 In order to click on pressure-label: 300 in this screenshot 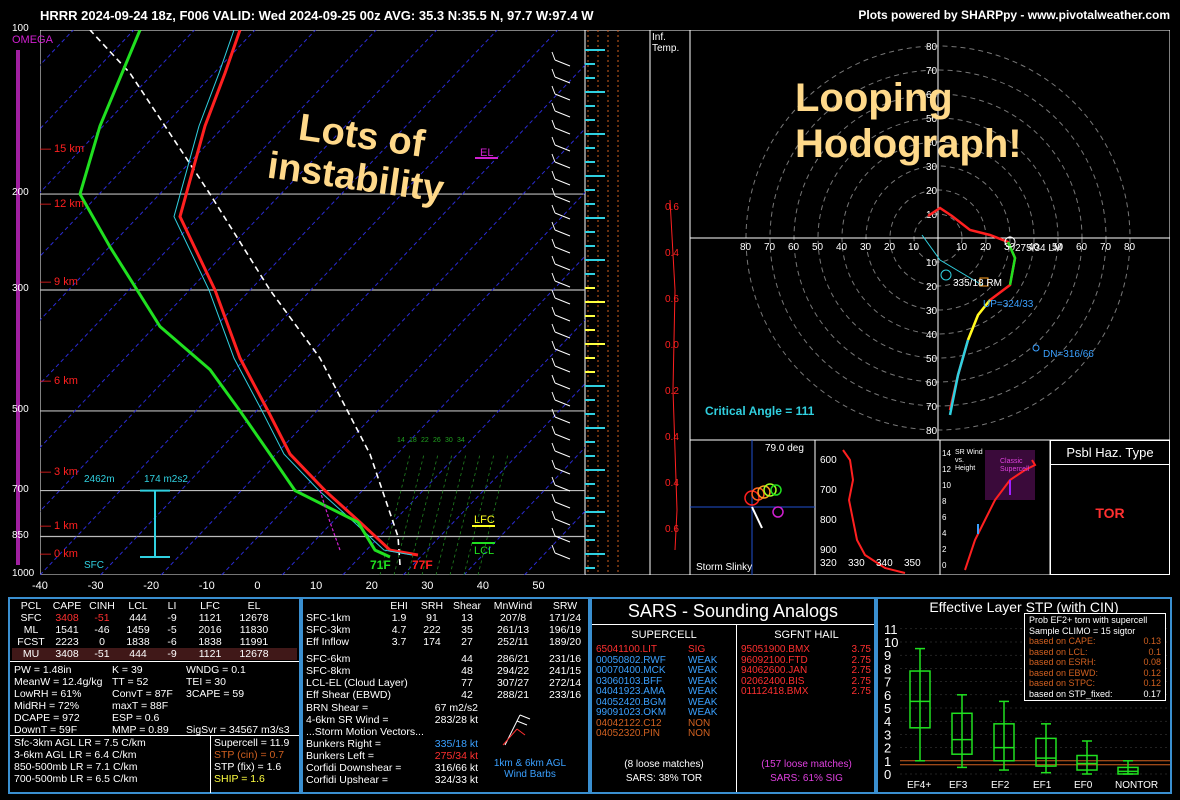, I will do `click(20, 289)`.